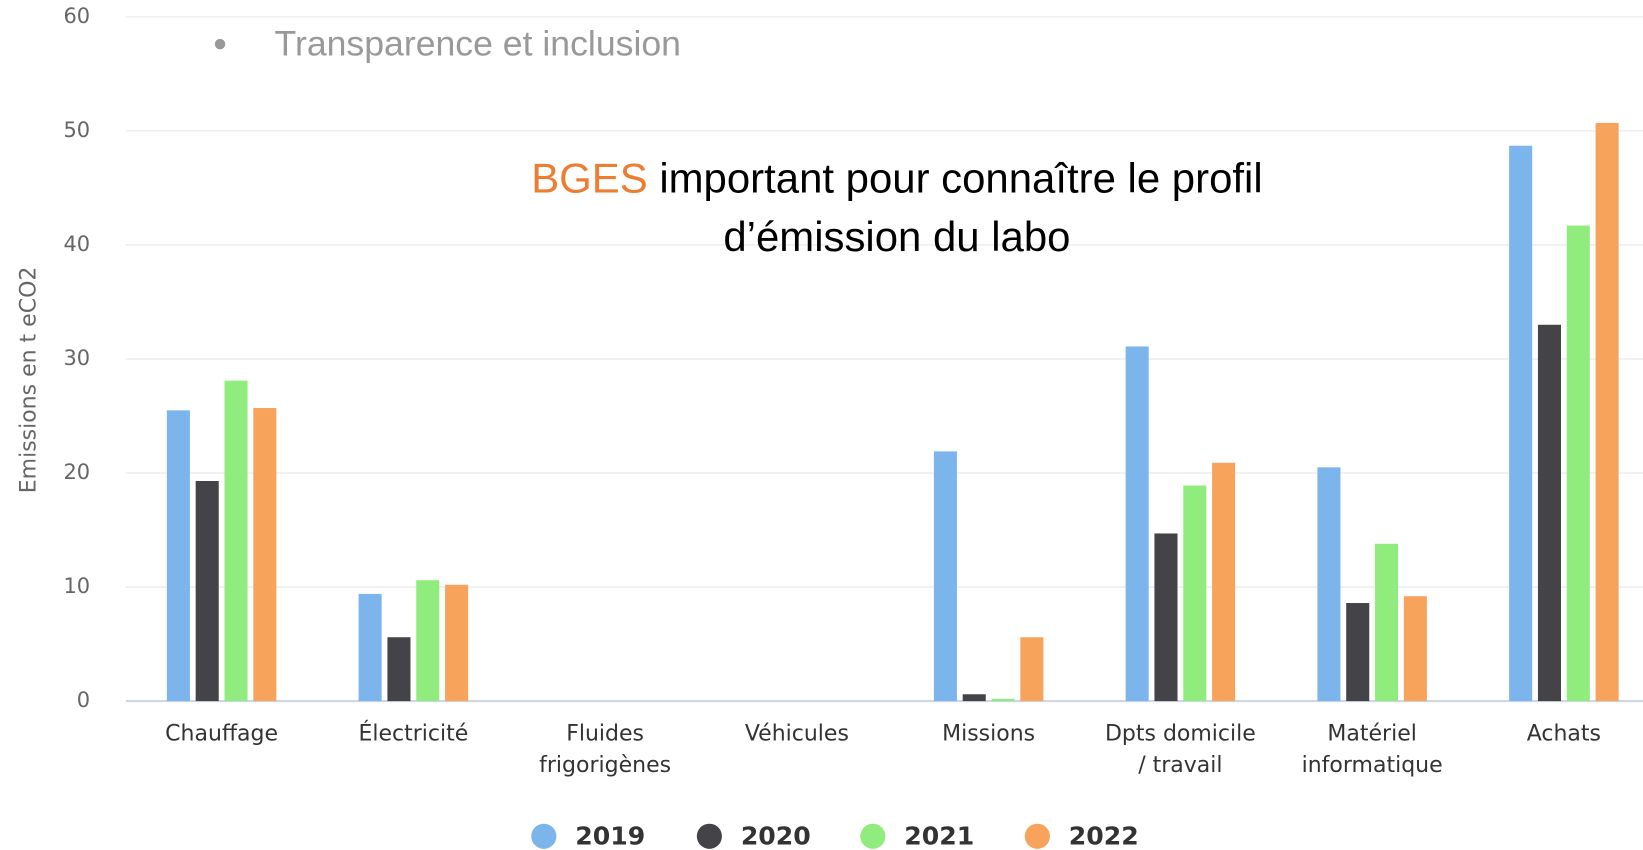 The height and width of the screenshot is (850, 1643). I want to click on x-tick-label: Fluides frigorigènes, so click(605, 750).